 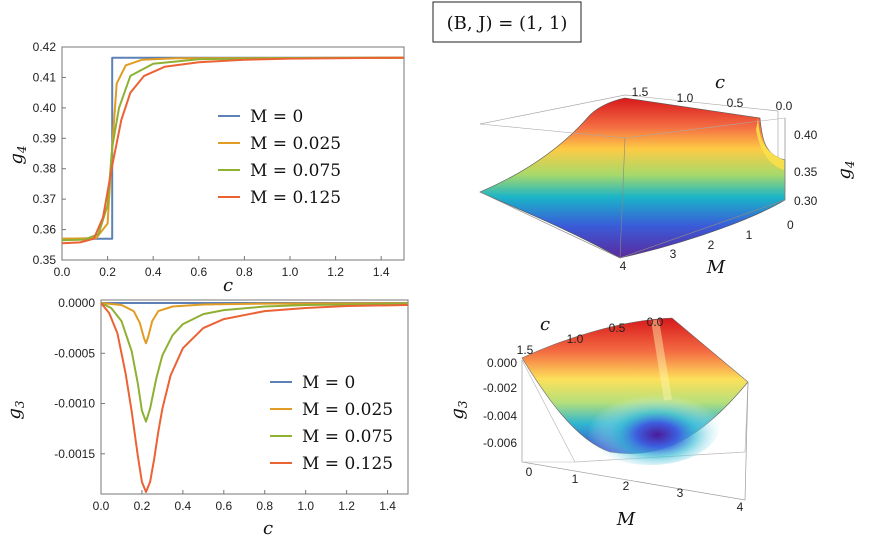 What do you see at coordinates (295, 198) in the screenshot?
I see `g4-legend-label-3: M = 0.125` at bounding box center [295, 198].